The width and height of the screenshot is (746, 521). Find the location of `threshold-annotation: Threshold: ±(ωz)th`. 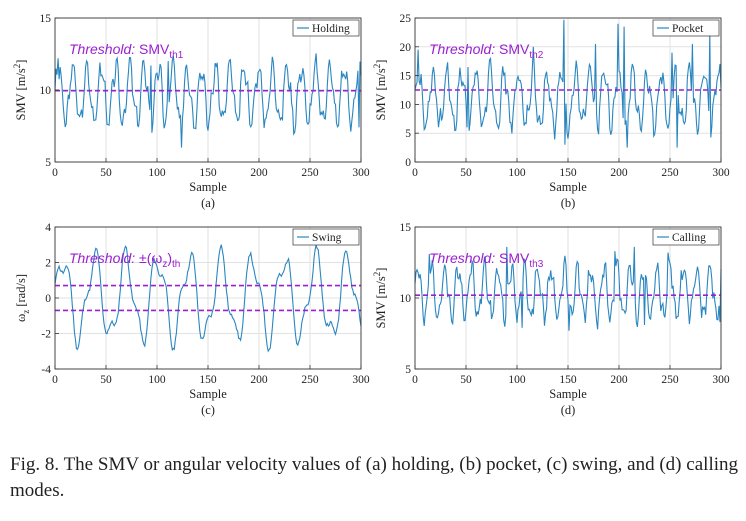

threshold-annotation: Threshold: ±(ωz)th is located at coordinates (124, 260).